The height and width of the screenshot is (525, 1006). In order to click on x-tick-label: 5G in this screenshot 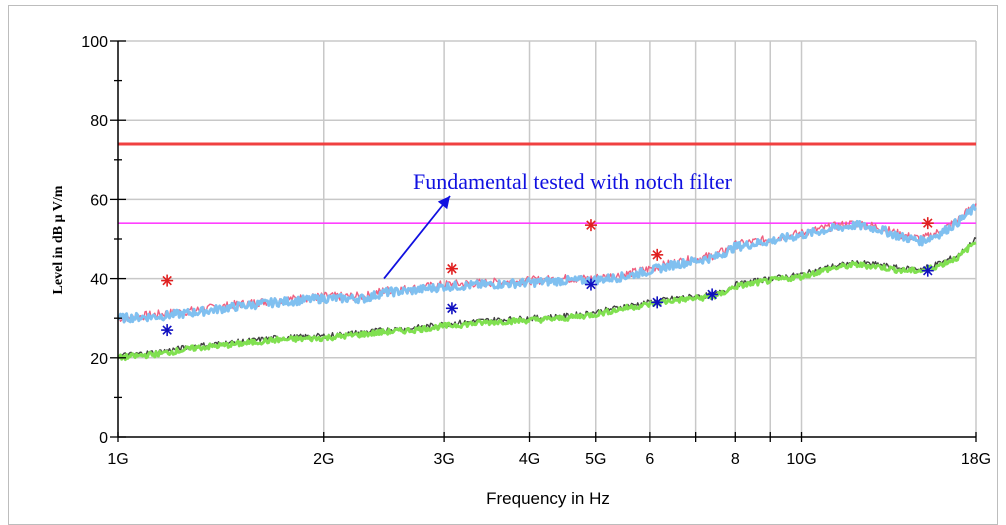, I will do `click(595, 459)`.